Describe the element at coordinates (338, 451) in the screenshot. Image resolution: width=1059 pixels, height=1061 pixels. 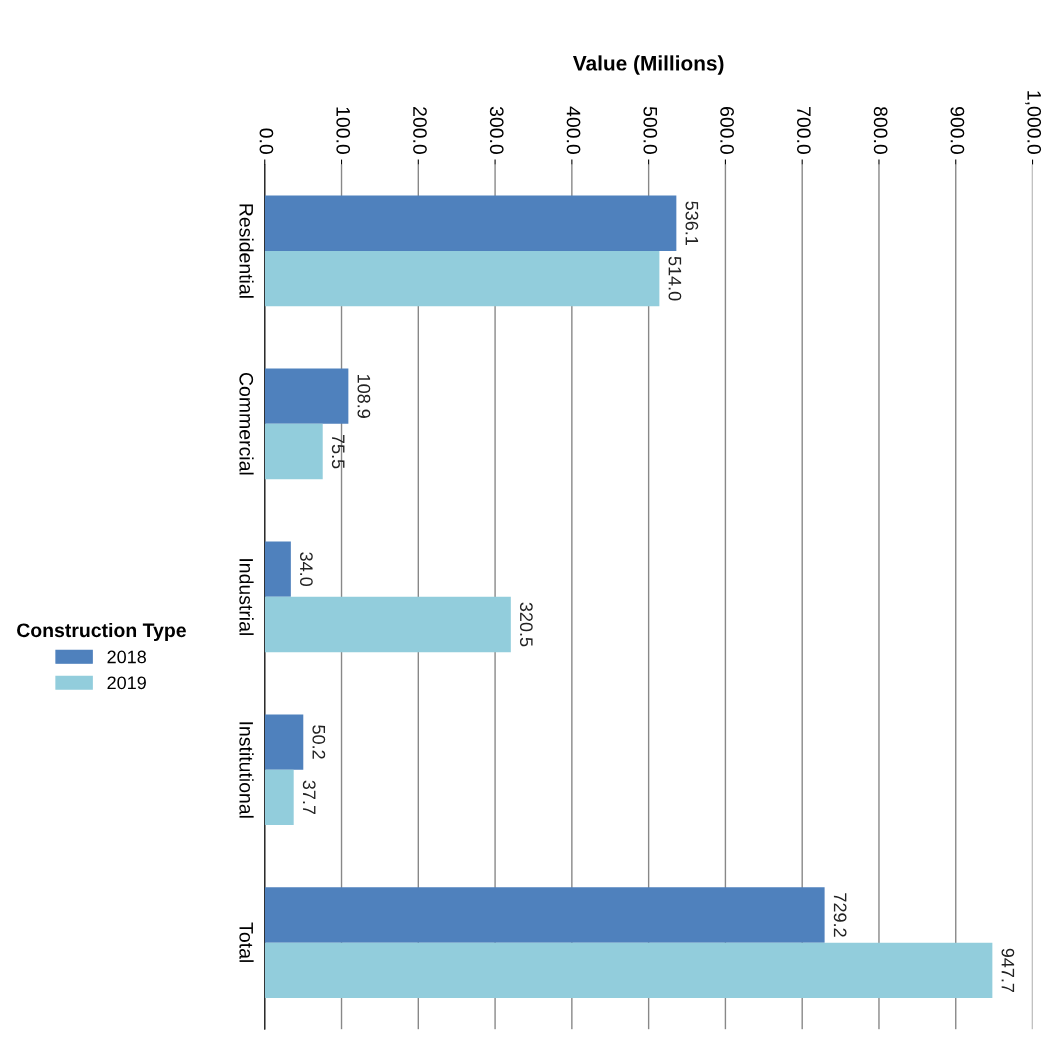
I see `data-label: 75.5` at that location.